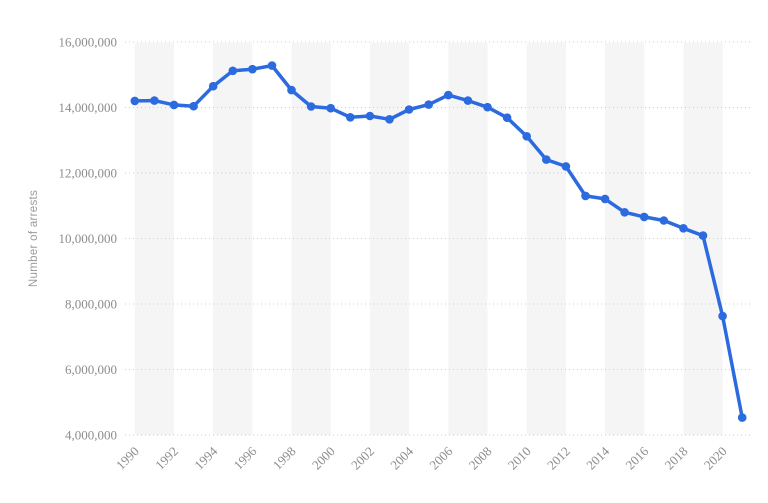 Image resolution: width=768 pixels, height=503 pixels. I want to click on data-point-2014, so click(605, 199).